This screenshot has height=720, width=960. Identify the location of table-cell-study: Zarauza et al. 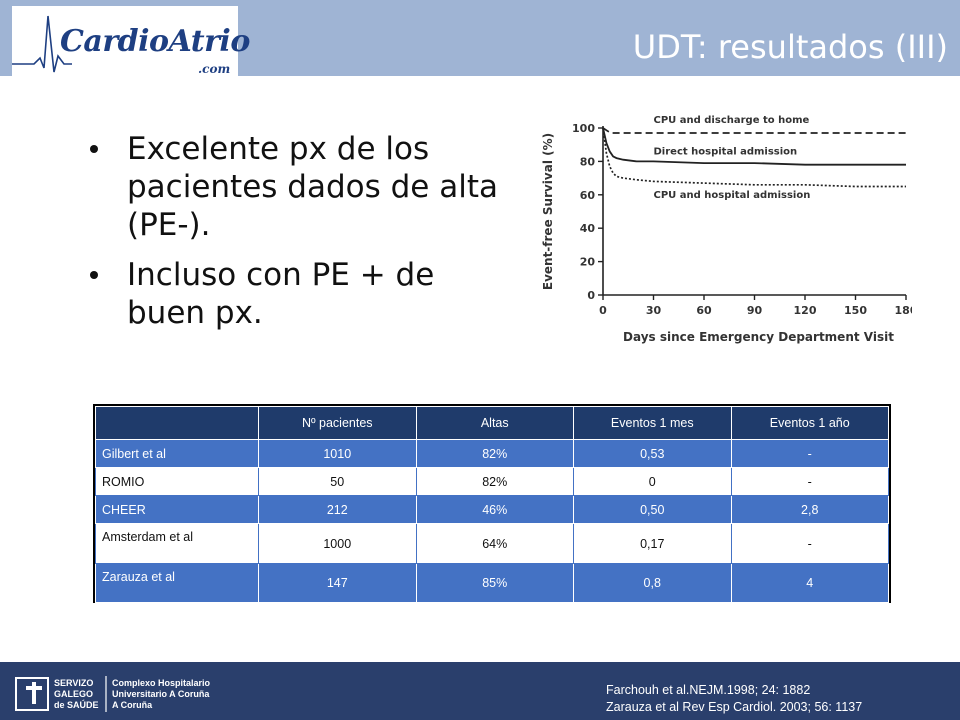
(177, 583).